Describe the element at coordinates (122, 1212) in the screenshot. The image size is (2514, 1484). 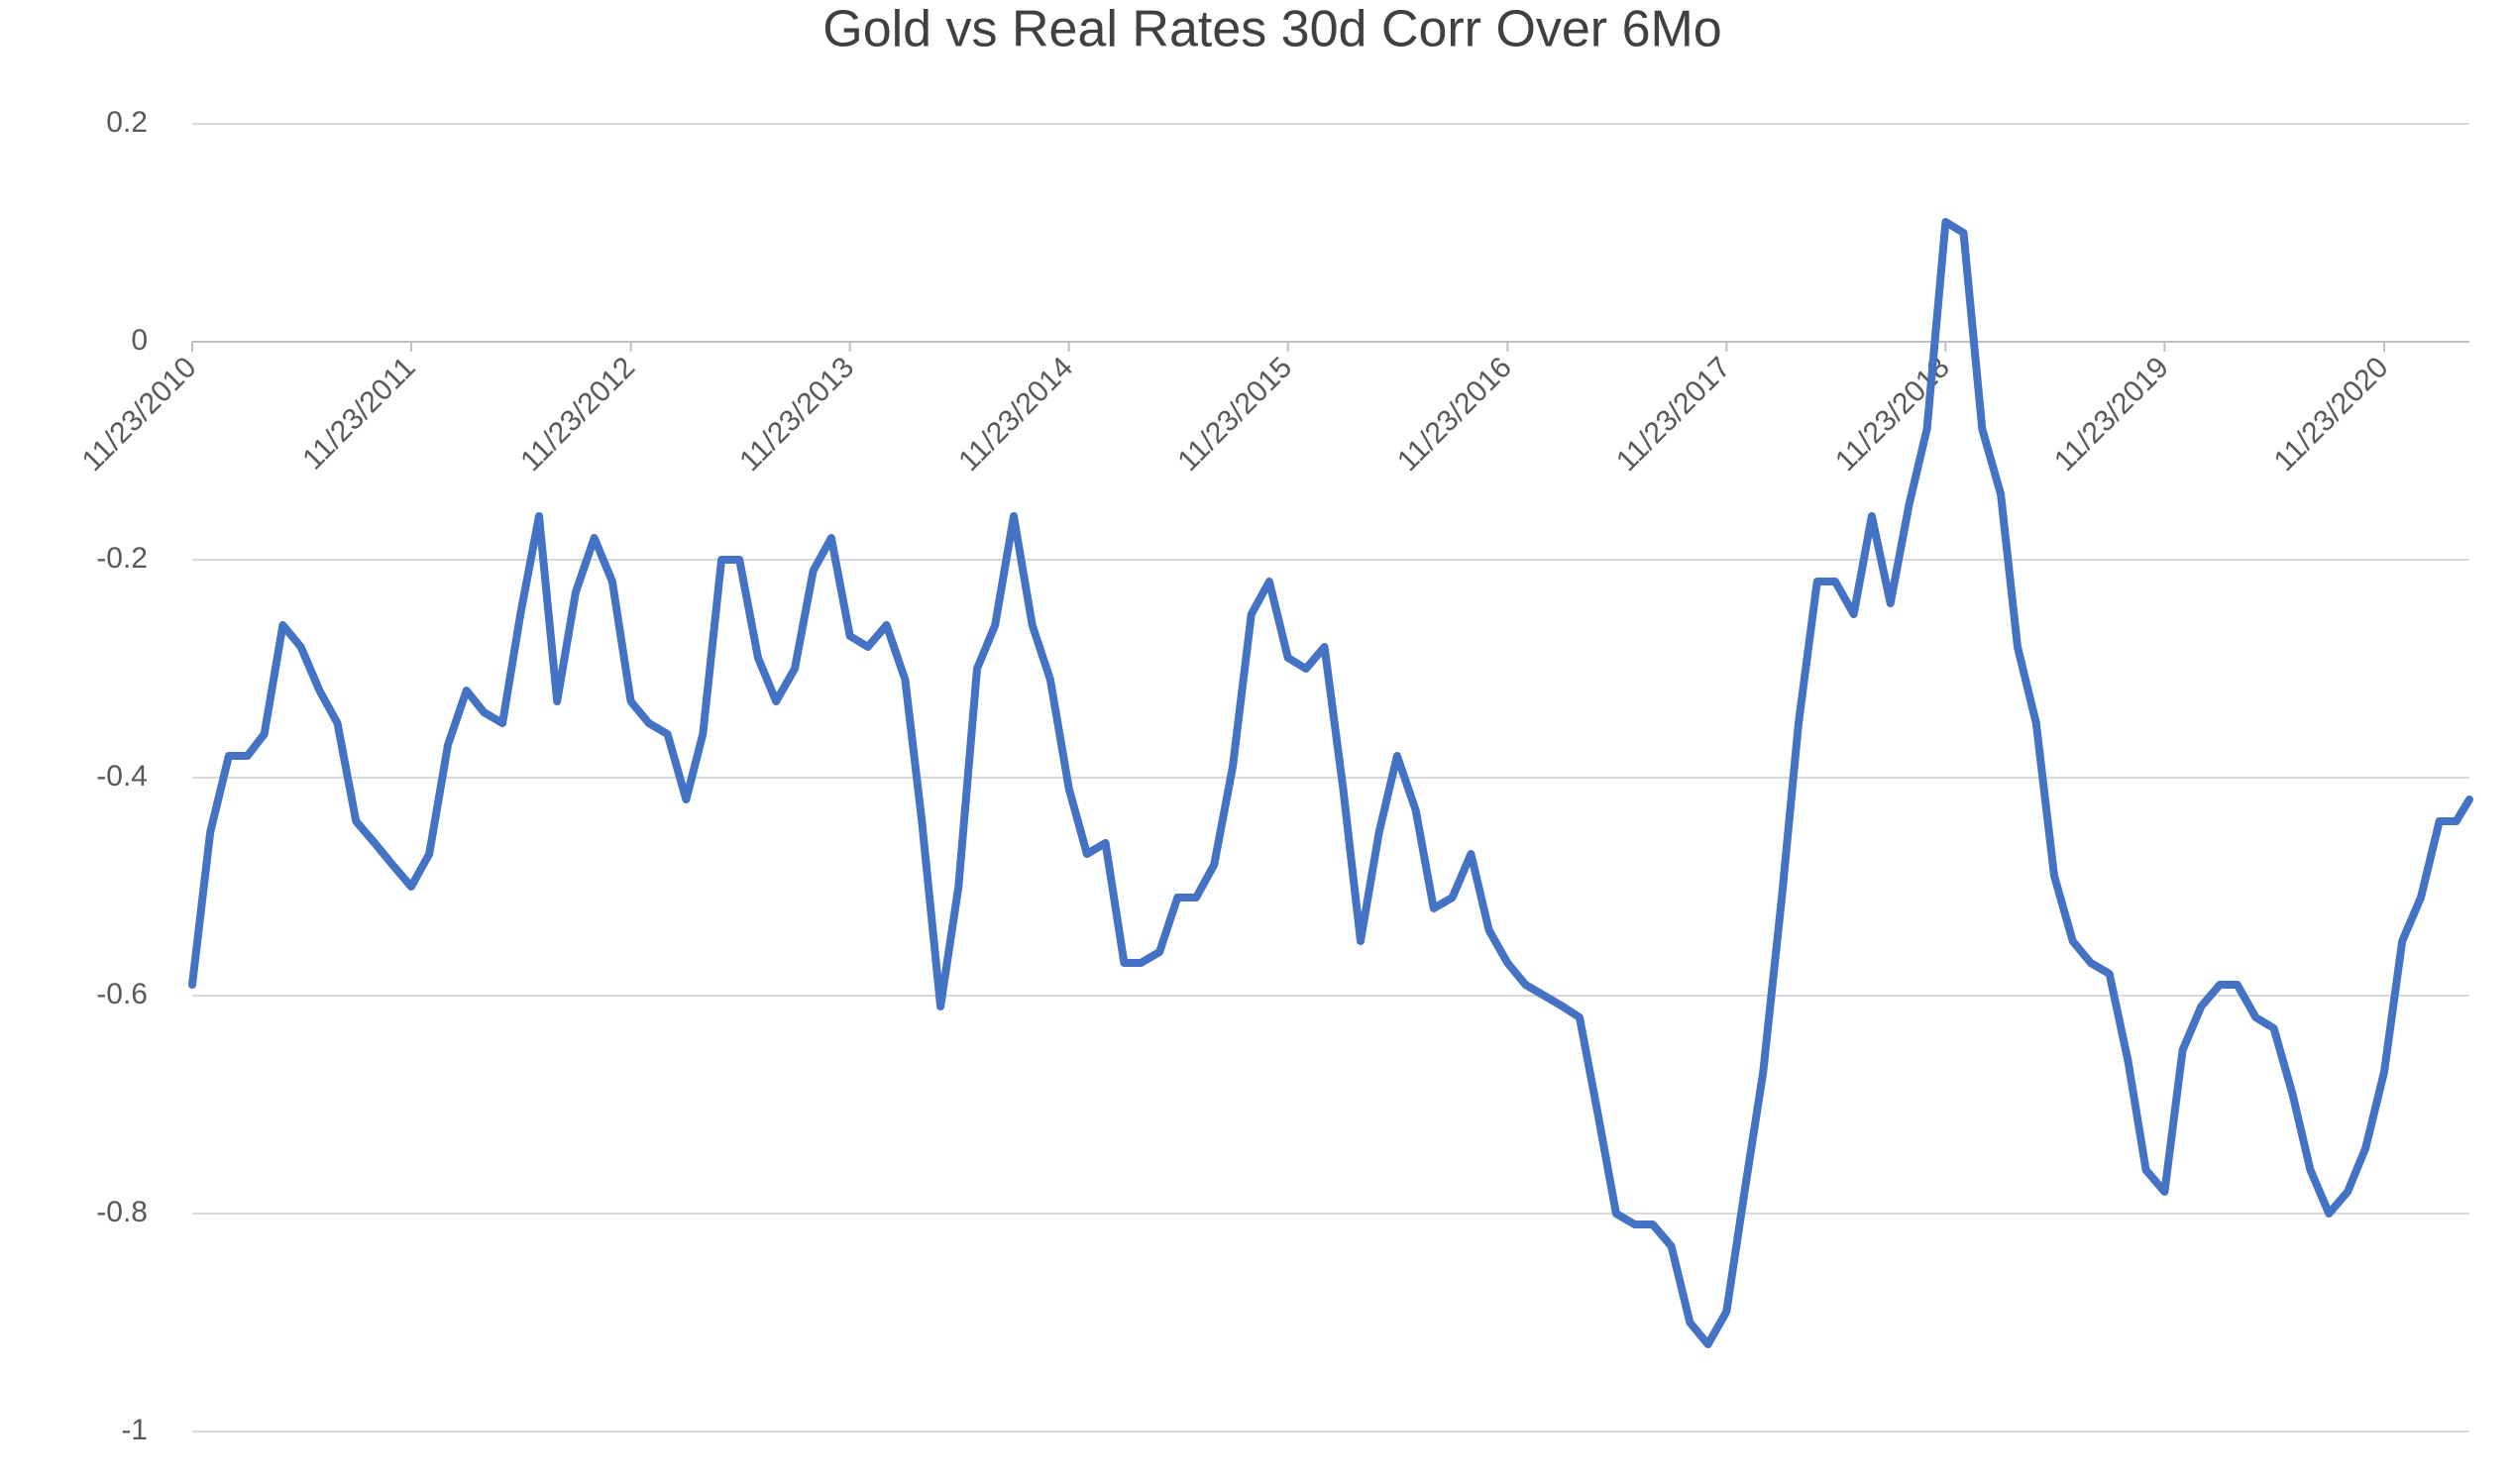
I see `y-tick-label: -0.8` at that location.